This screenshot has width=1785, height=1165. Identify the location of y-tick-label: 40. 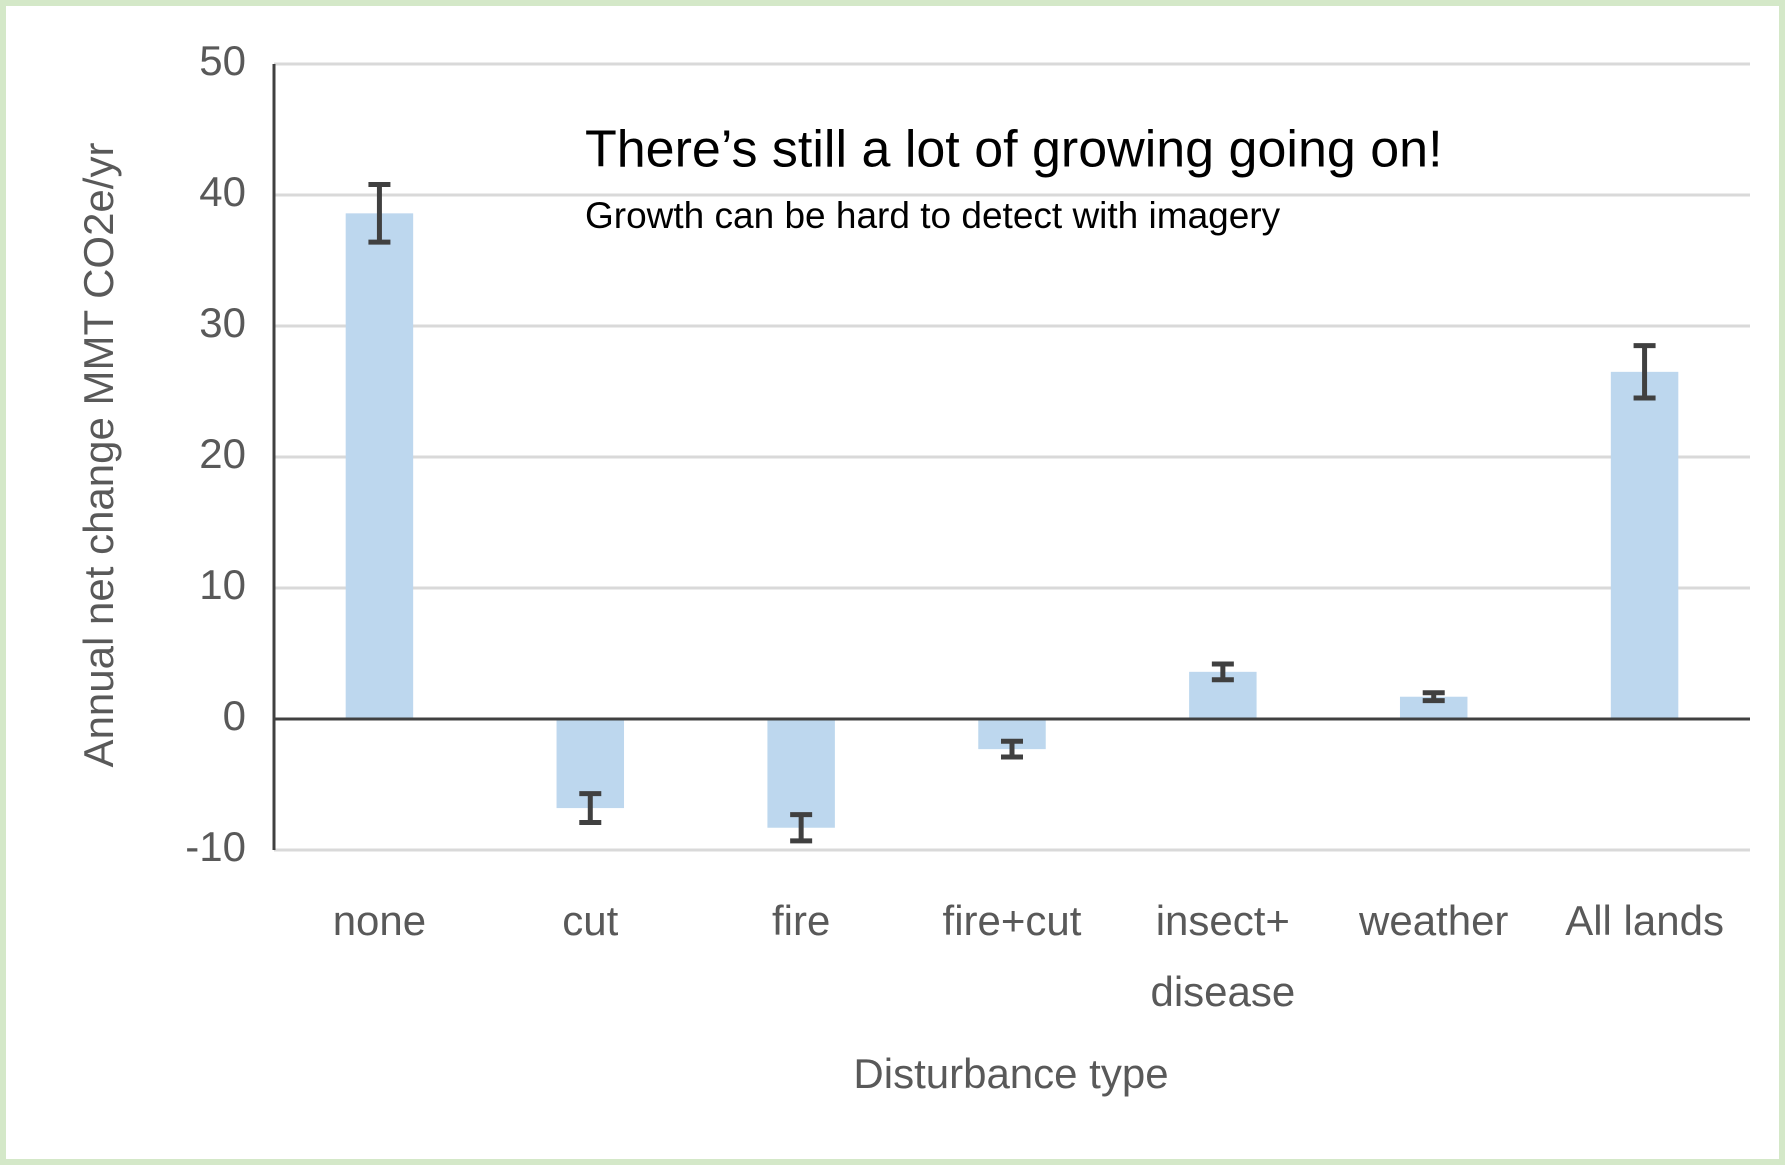
(222, 191).